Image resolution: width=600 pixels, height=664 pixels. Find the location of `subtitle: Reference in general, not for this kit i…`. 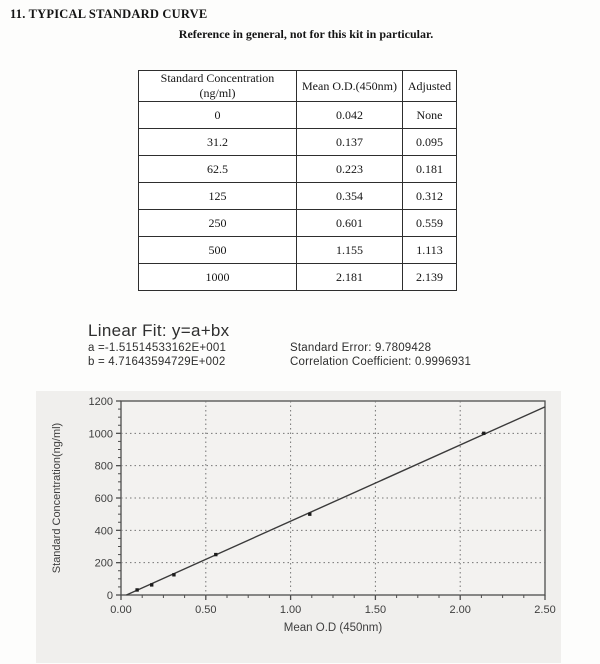

subtitle: Reference in general, not for this kit i… is located at coordinates (306, 34).